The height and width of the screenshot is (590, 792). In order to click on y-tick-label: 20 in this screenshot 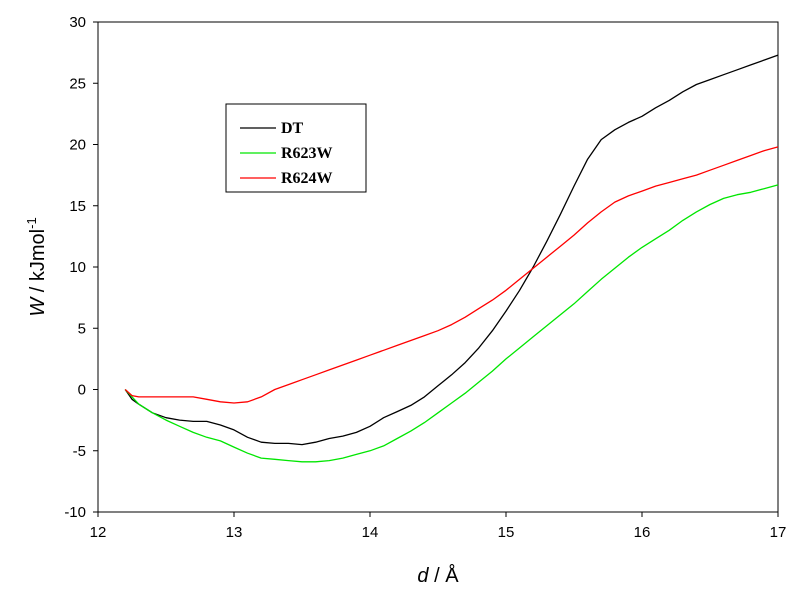, I will do `click(77, 145)`.